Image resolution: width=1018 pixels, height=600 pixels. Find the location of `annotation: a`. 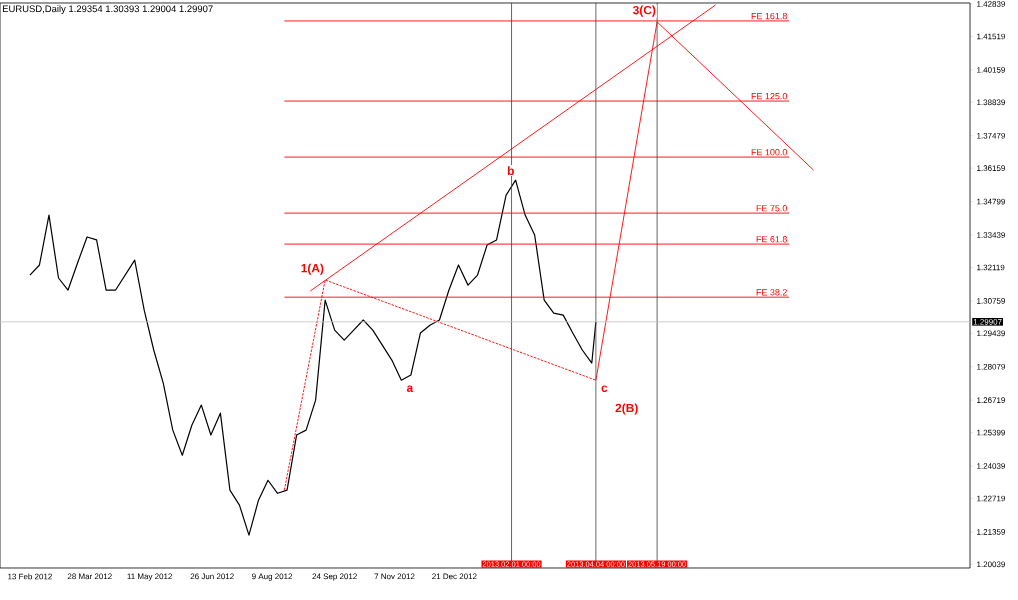

annotation: a is located at coordinates (410, 388).